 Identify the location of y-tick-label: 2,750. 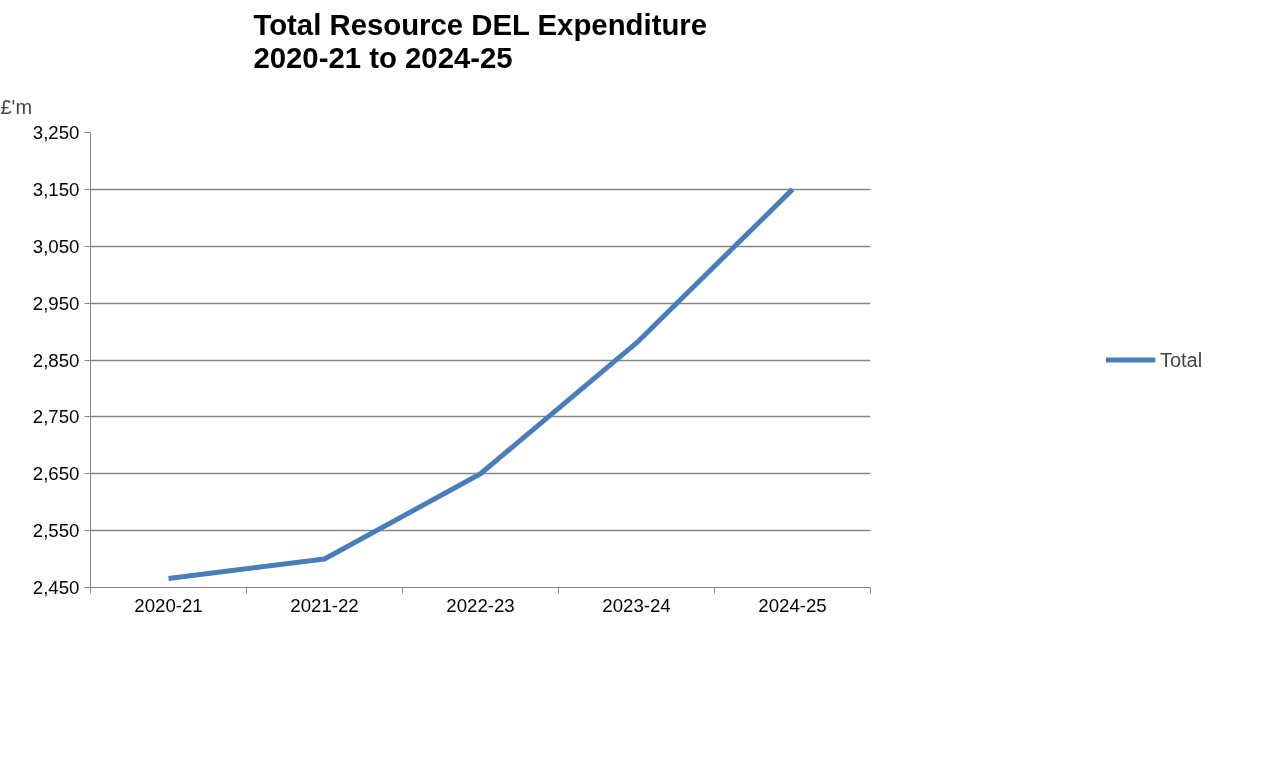
(56, 417).